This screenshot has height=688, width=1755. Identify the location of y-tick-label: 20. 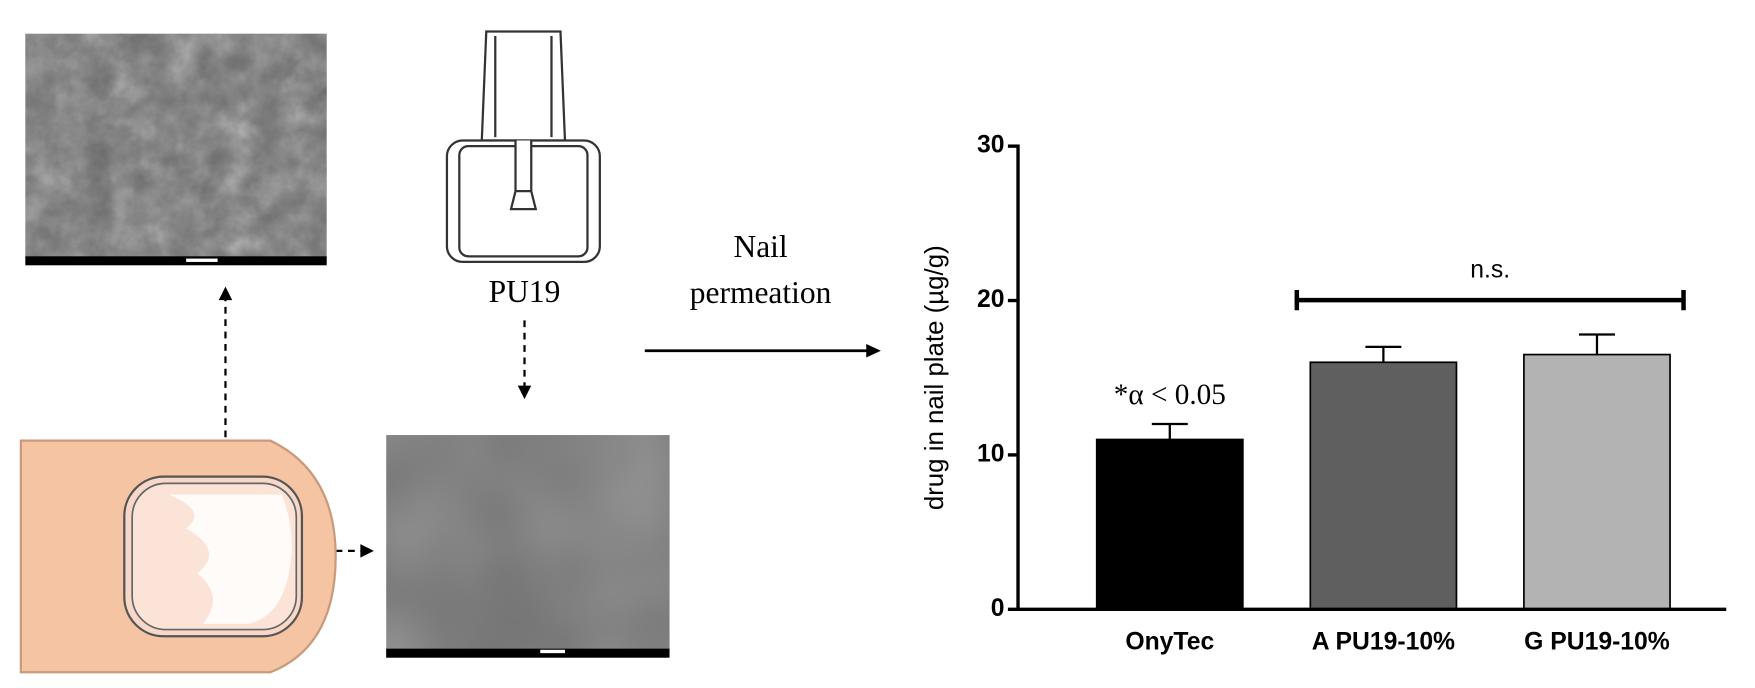
(991, 299).